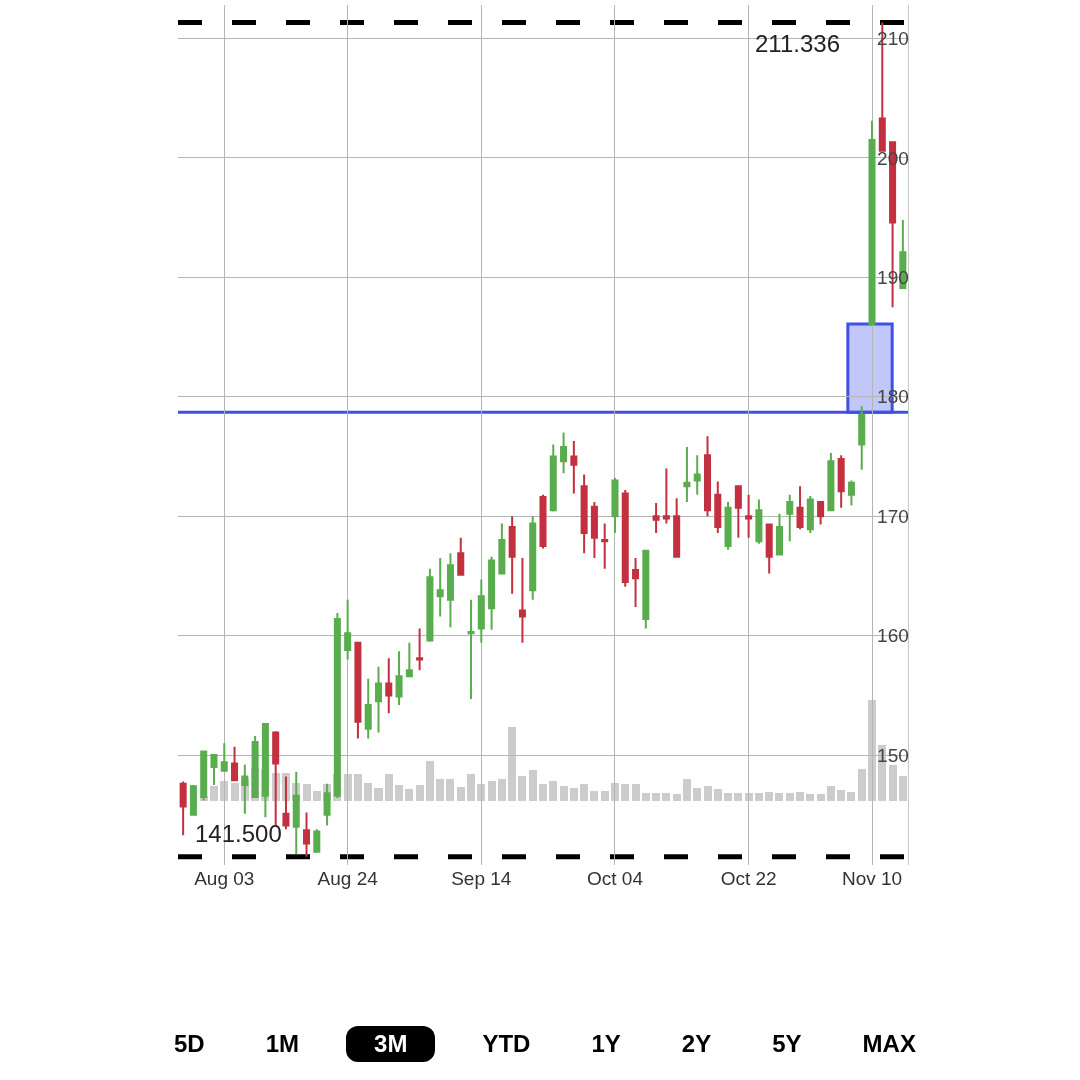 This screenshot has height=1080, width=1080. I want to click on ref-line-label: 141.500, so click(238, 833).